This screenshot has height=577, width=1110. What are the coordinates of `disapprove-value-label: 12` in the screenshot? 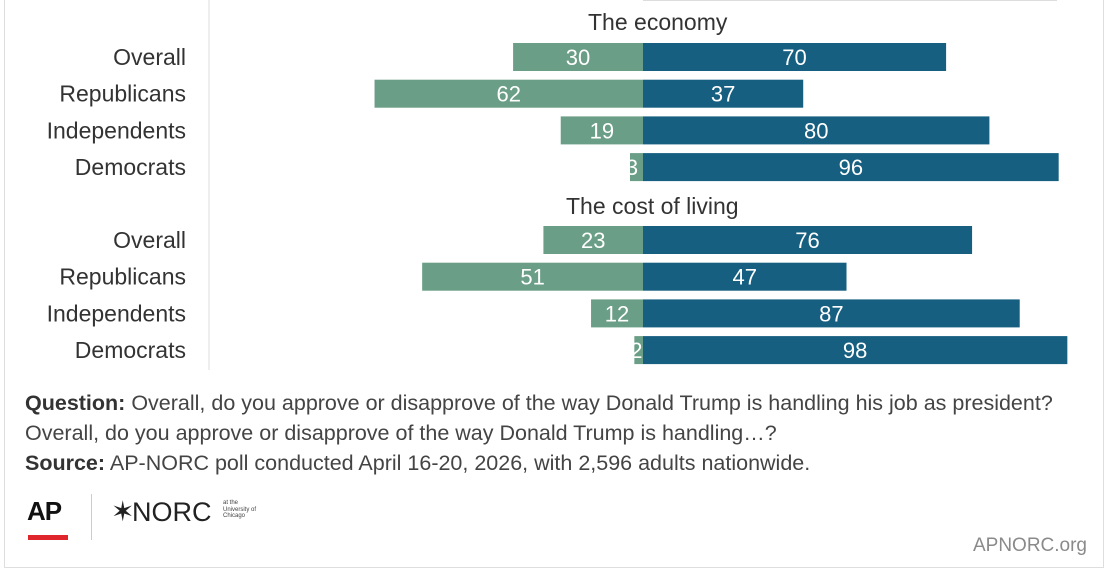 It's located at (617, 313).